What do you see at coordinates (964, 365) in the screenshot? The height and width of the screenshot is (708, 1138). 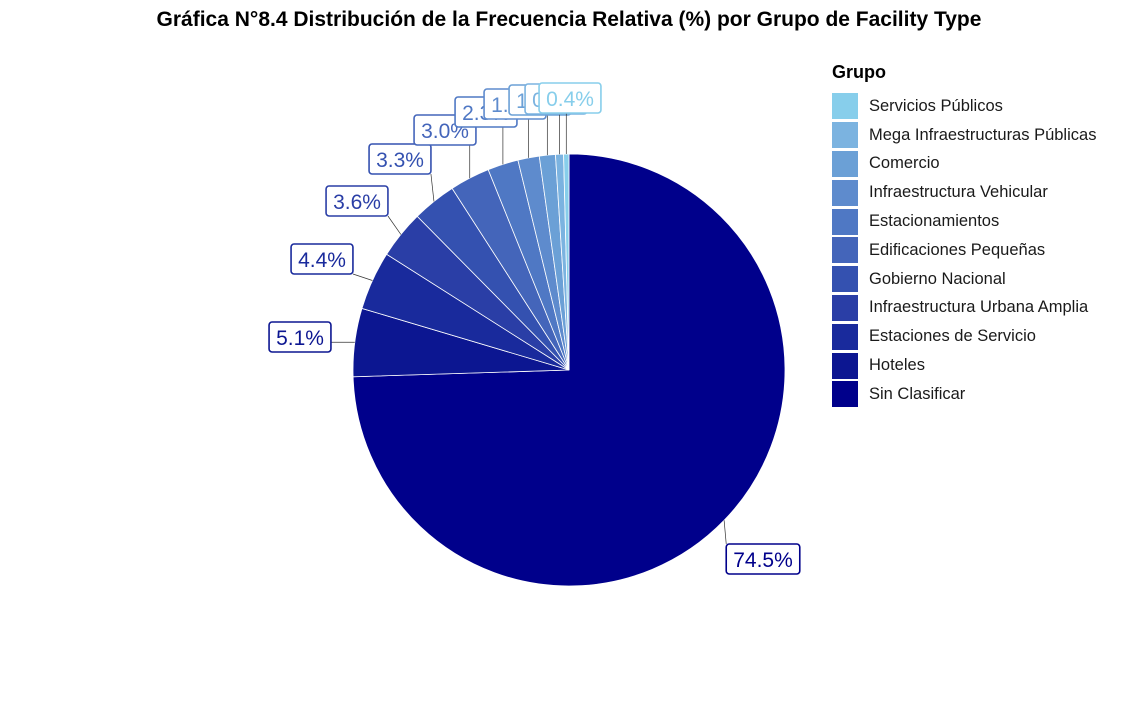 I see `legend-item-hoteles: Hoteles` at bounding box center [964, 365].